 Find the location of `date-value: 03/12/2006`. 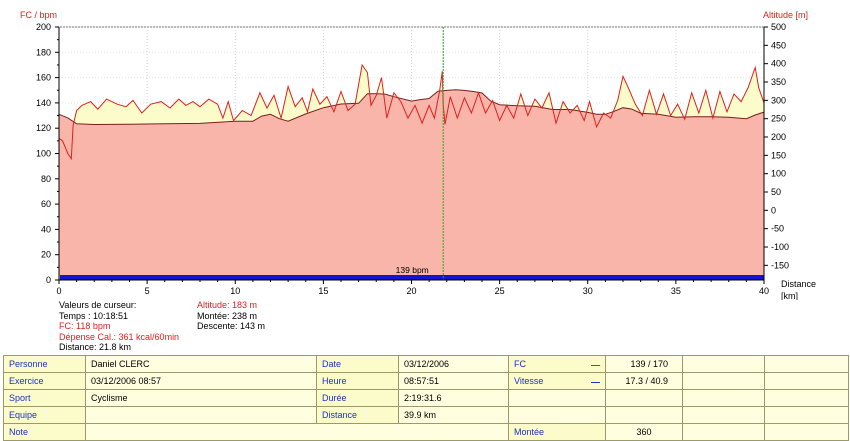

date-value: 03/12/2006 is located at coordinates (453, 364).